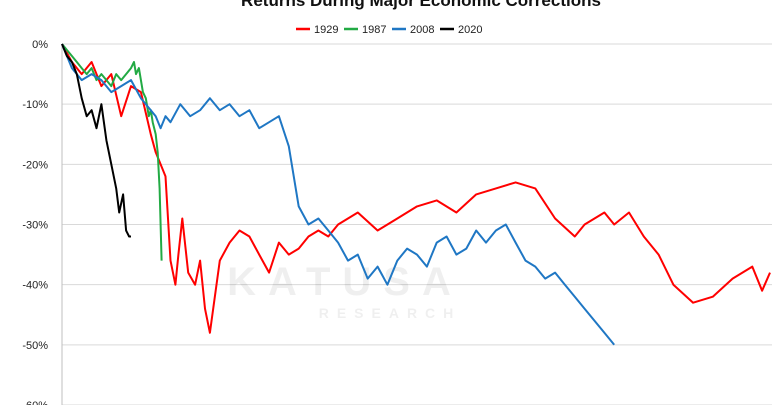 This screenshot has height=405, width=780. What do you see at coordinates (35, 165) in the screenshot?
I see `y-tick-label: -20%` at bounding box center [35, 165].